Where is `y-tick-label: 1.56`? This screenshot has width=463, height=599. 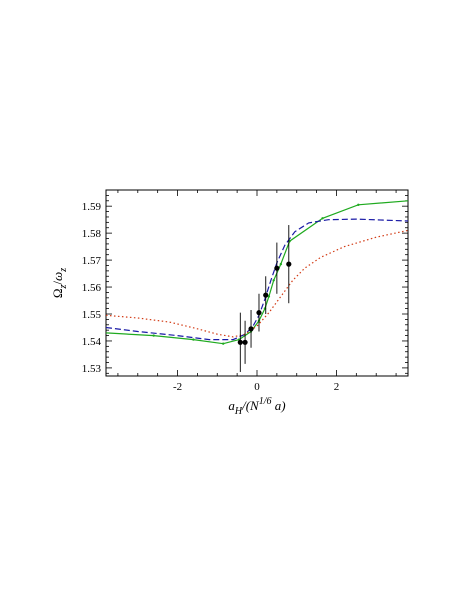
y-tick-label: 1.56 is located at coordinates (92, 288).